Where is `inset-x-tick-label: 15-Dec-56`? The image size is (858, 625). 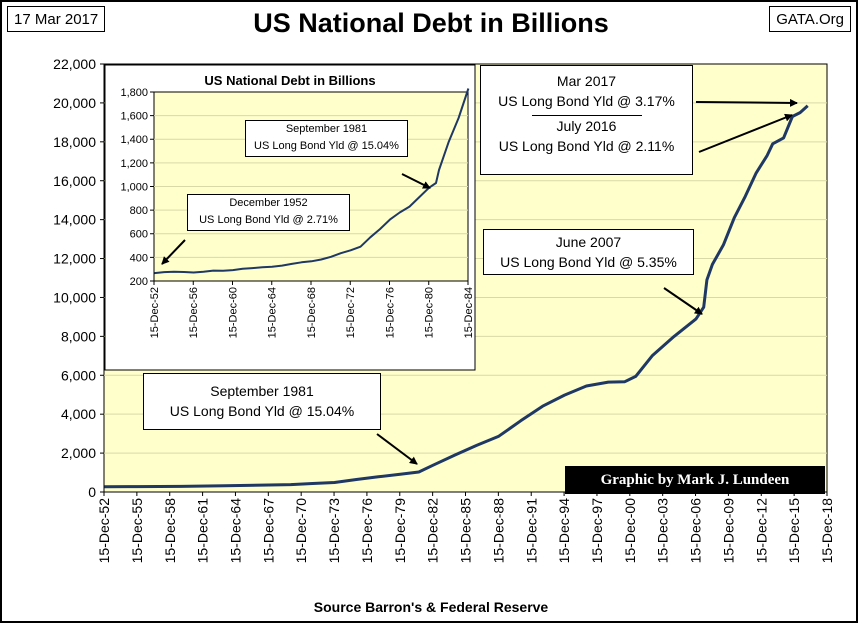
inset-x-tick-label: 15-Dec-56 is located at coordinates (194, 312).